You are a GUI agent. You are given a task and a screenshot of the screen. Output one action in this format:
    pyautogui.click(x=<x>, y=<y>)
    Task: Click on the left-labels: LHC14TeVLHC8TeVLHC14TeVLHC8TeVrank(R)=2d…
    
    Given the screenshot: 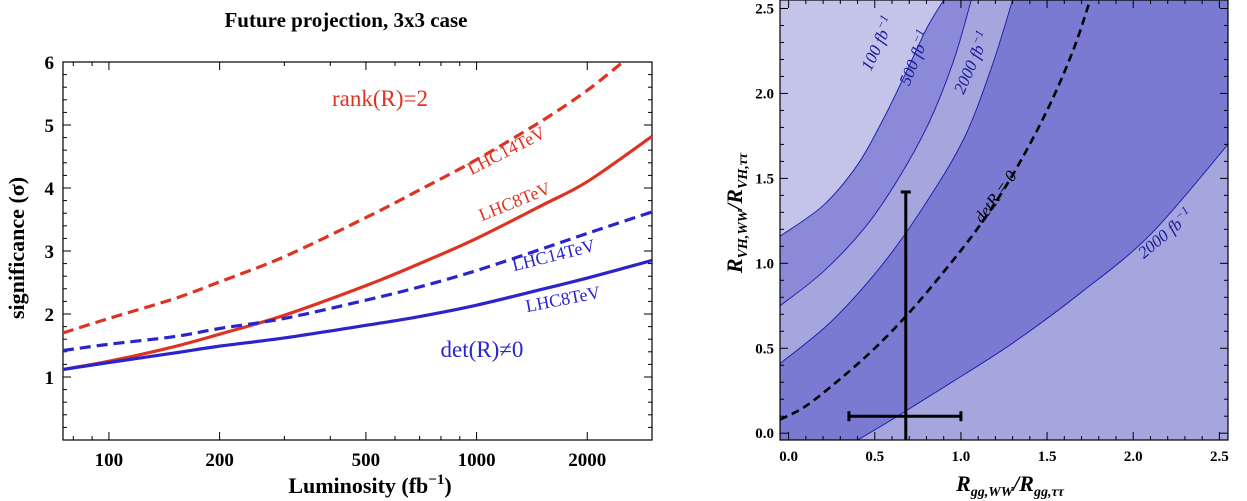 What is the action you would take?
    pyautogui.click(x=467, y=224)
    